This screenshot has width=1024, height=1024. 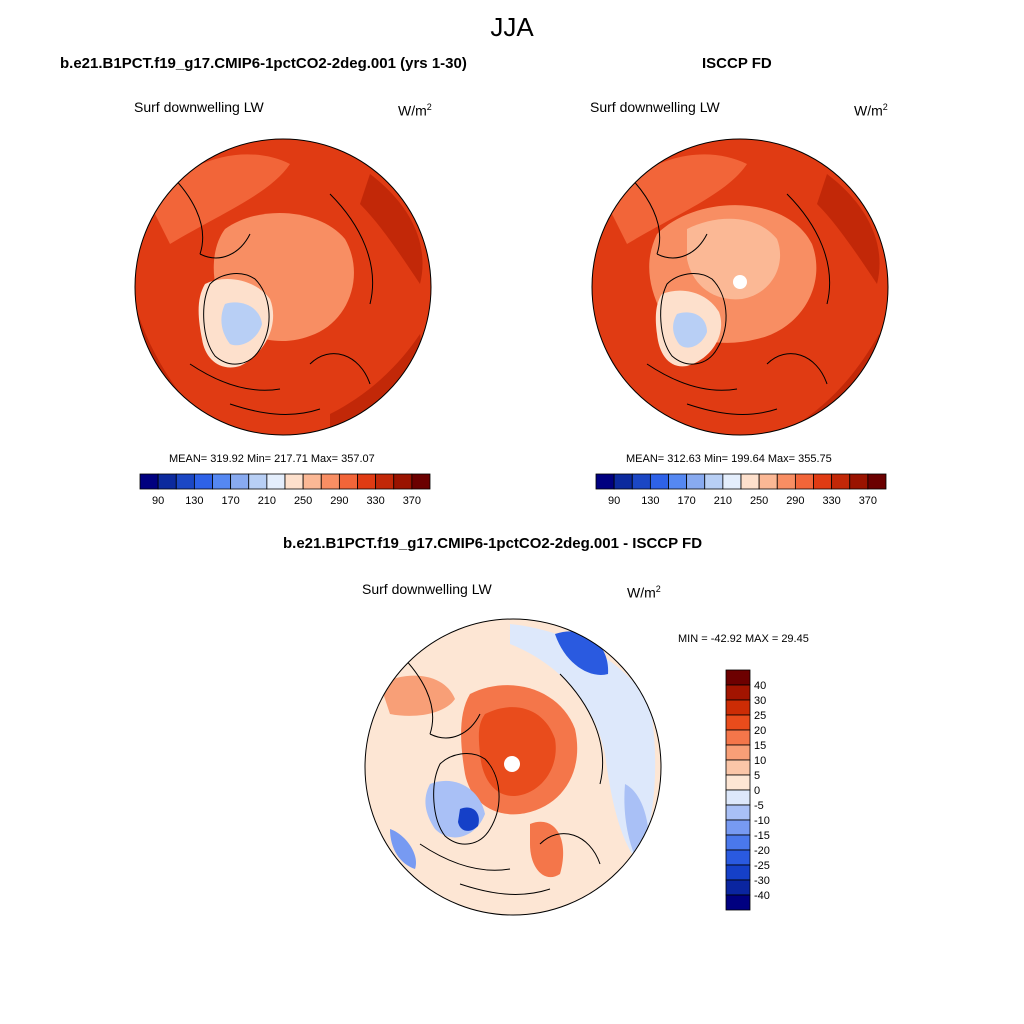 I want to click on diff-colorbar-tick-label: -30, so click(x=762, y=881).